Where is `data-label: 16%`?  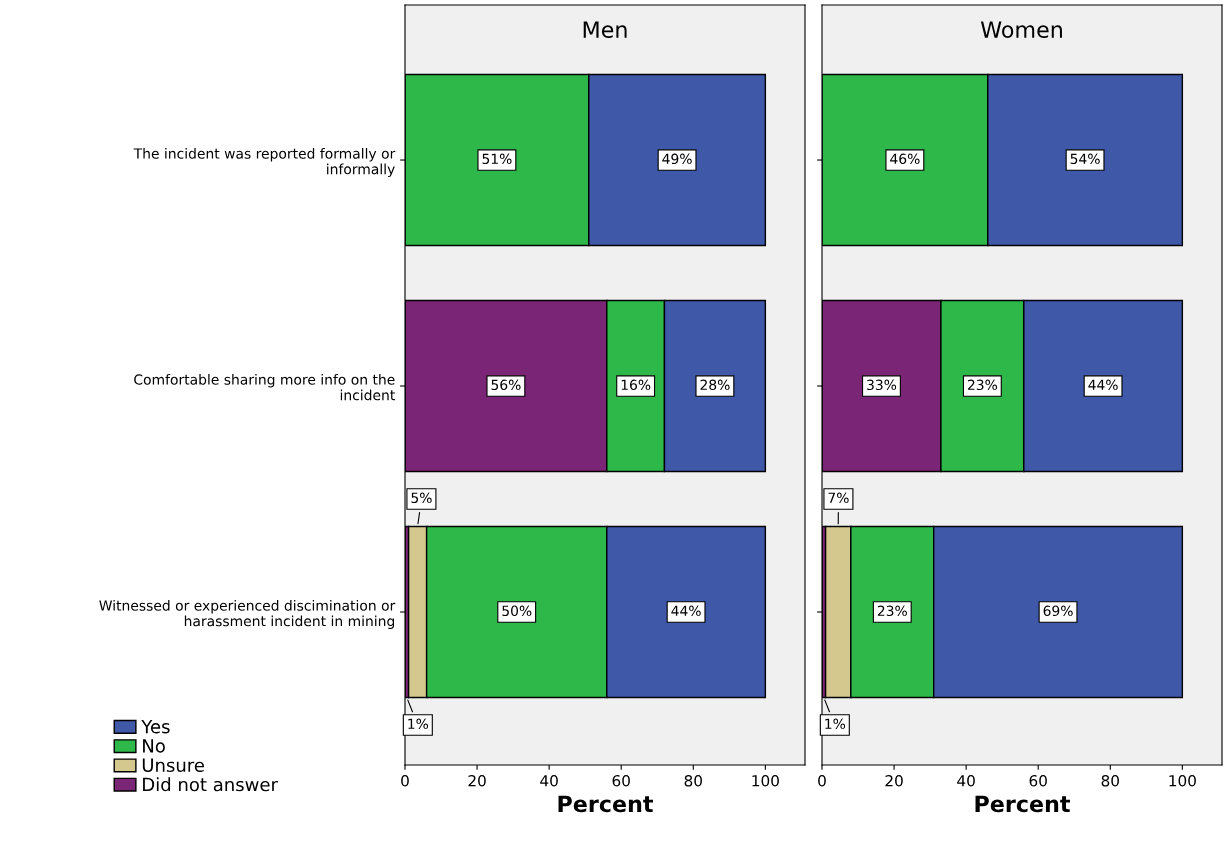
data-label: 16% is located at coordinates (636, 385).